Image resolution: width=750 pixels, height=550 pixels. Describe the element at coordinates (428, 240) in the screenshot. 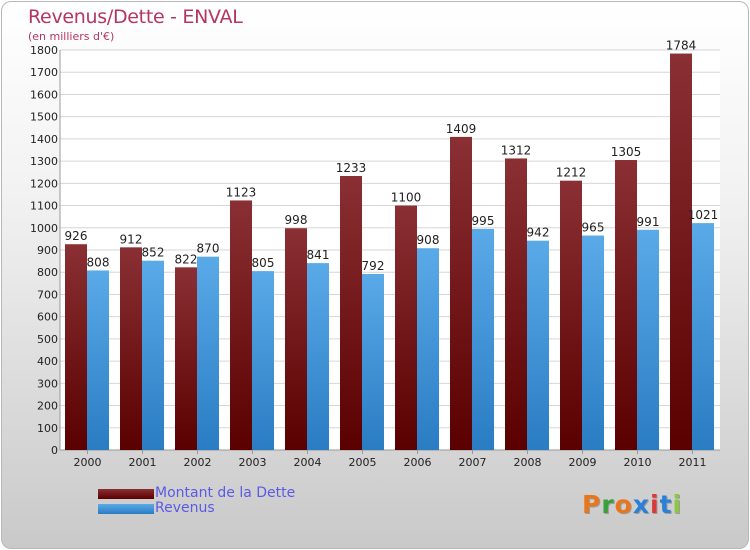

I see `data-label: 908` at that location.